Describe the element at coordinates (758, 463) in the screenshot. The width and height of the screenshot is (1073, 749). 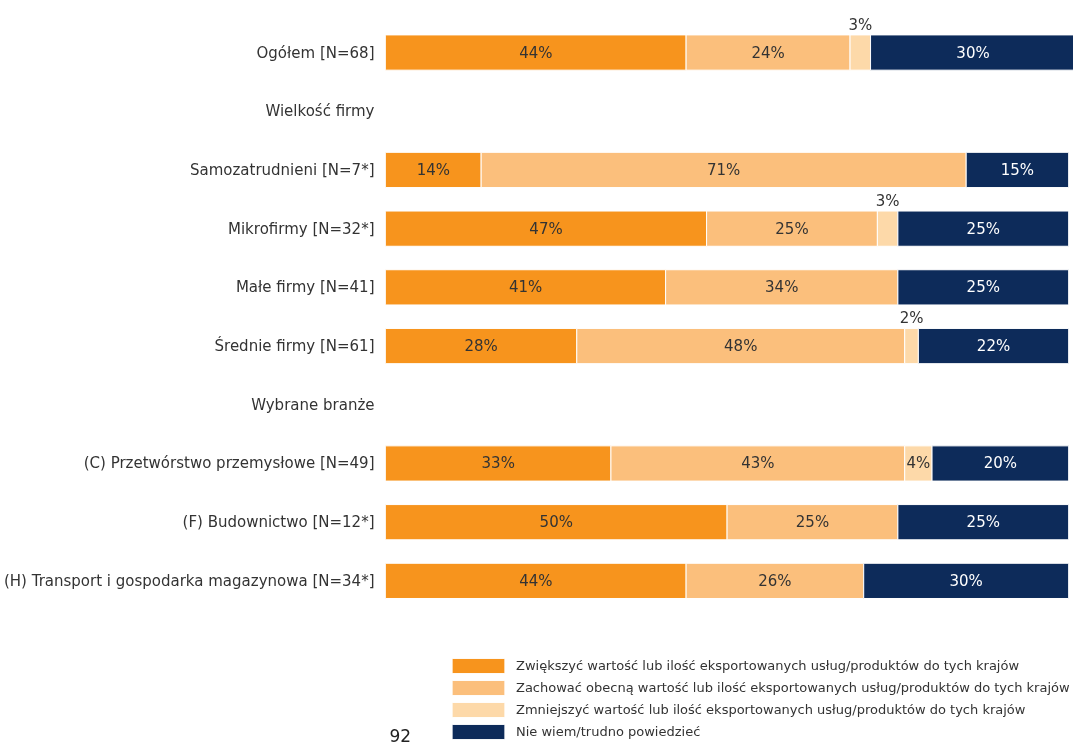
I see `data-label: 43%` at that location.